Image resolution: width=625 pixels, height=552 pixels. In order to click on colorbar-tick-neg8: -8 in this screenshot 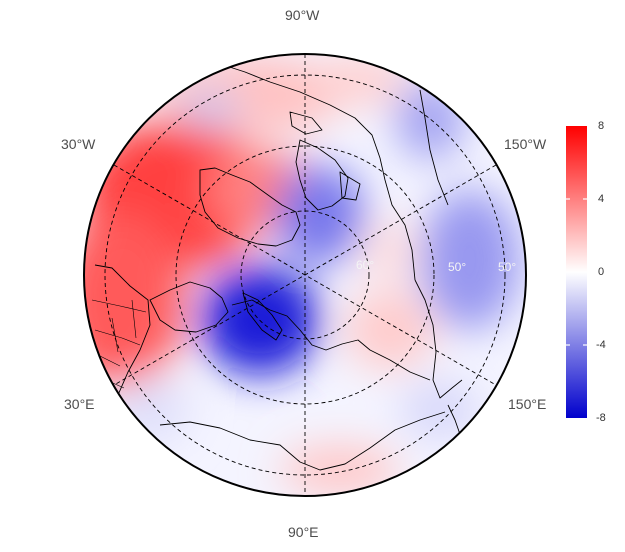, I will do `click(601, 418)`.